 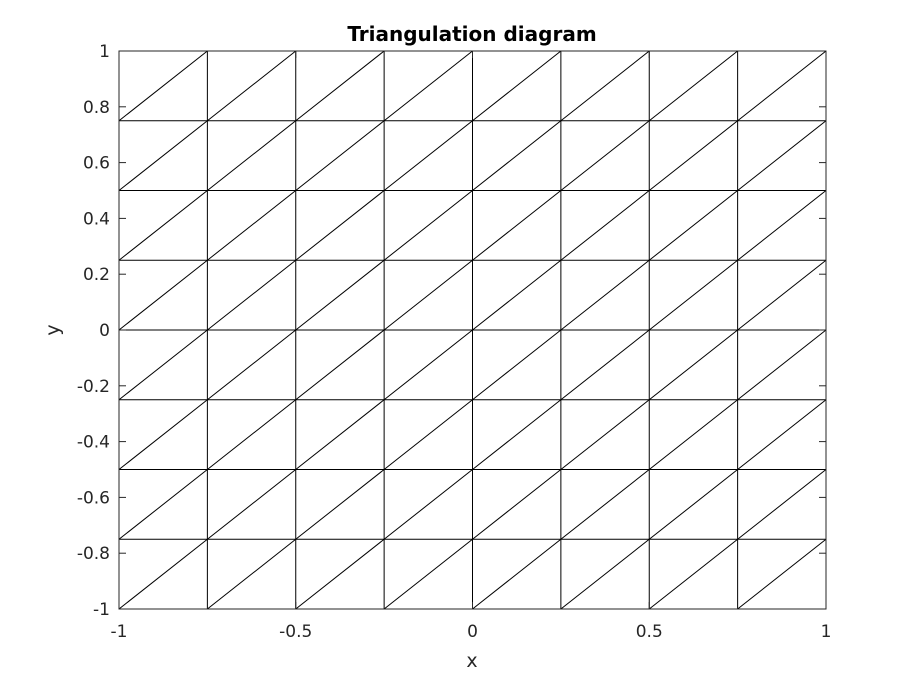 I want to click on x-tick-label: -1, so click(x=119, y=632).